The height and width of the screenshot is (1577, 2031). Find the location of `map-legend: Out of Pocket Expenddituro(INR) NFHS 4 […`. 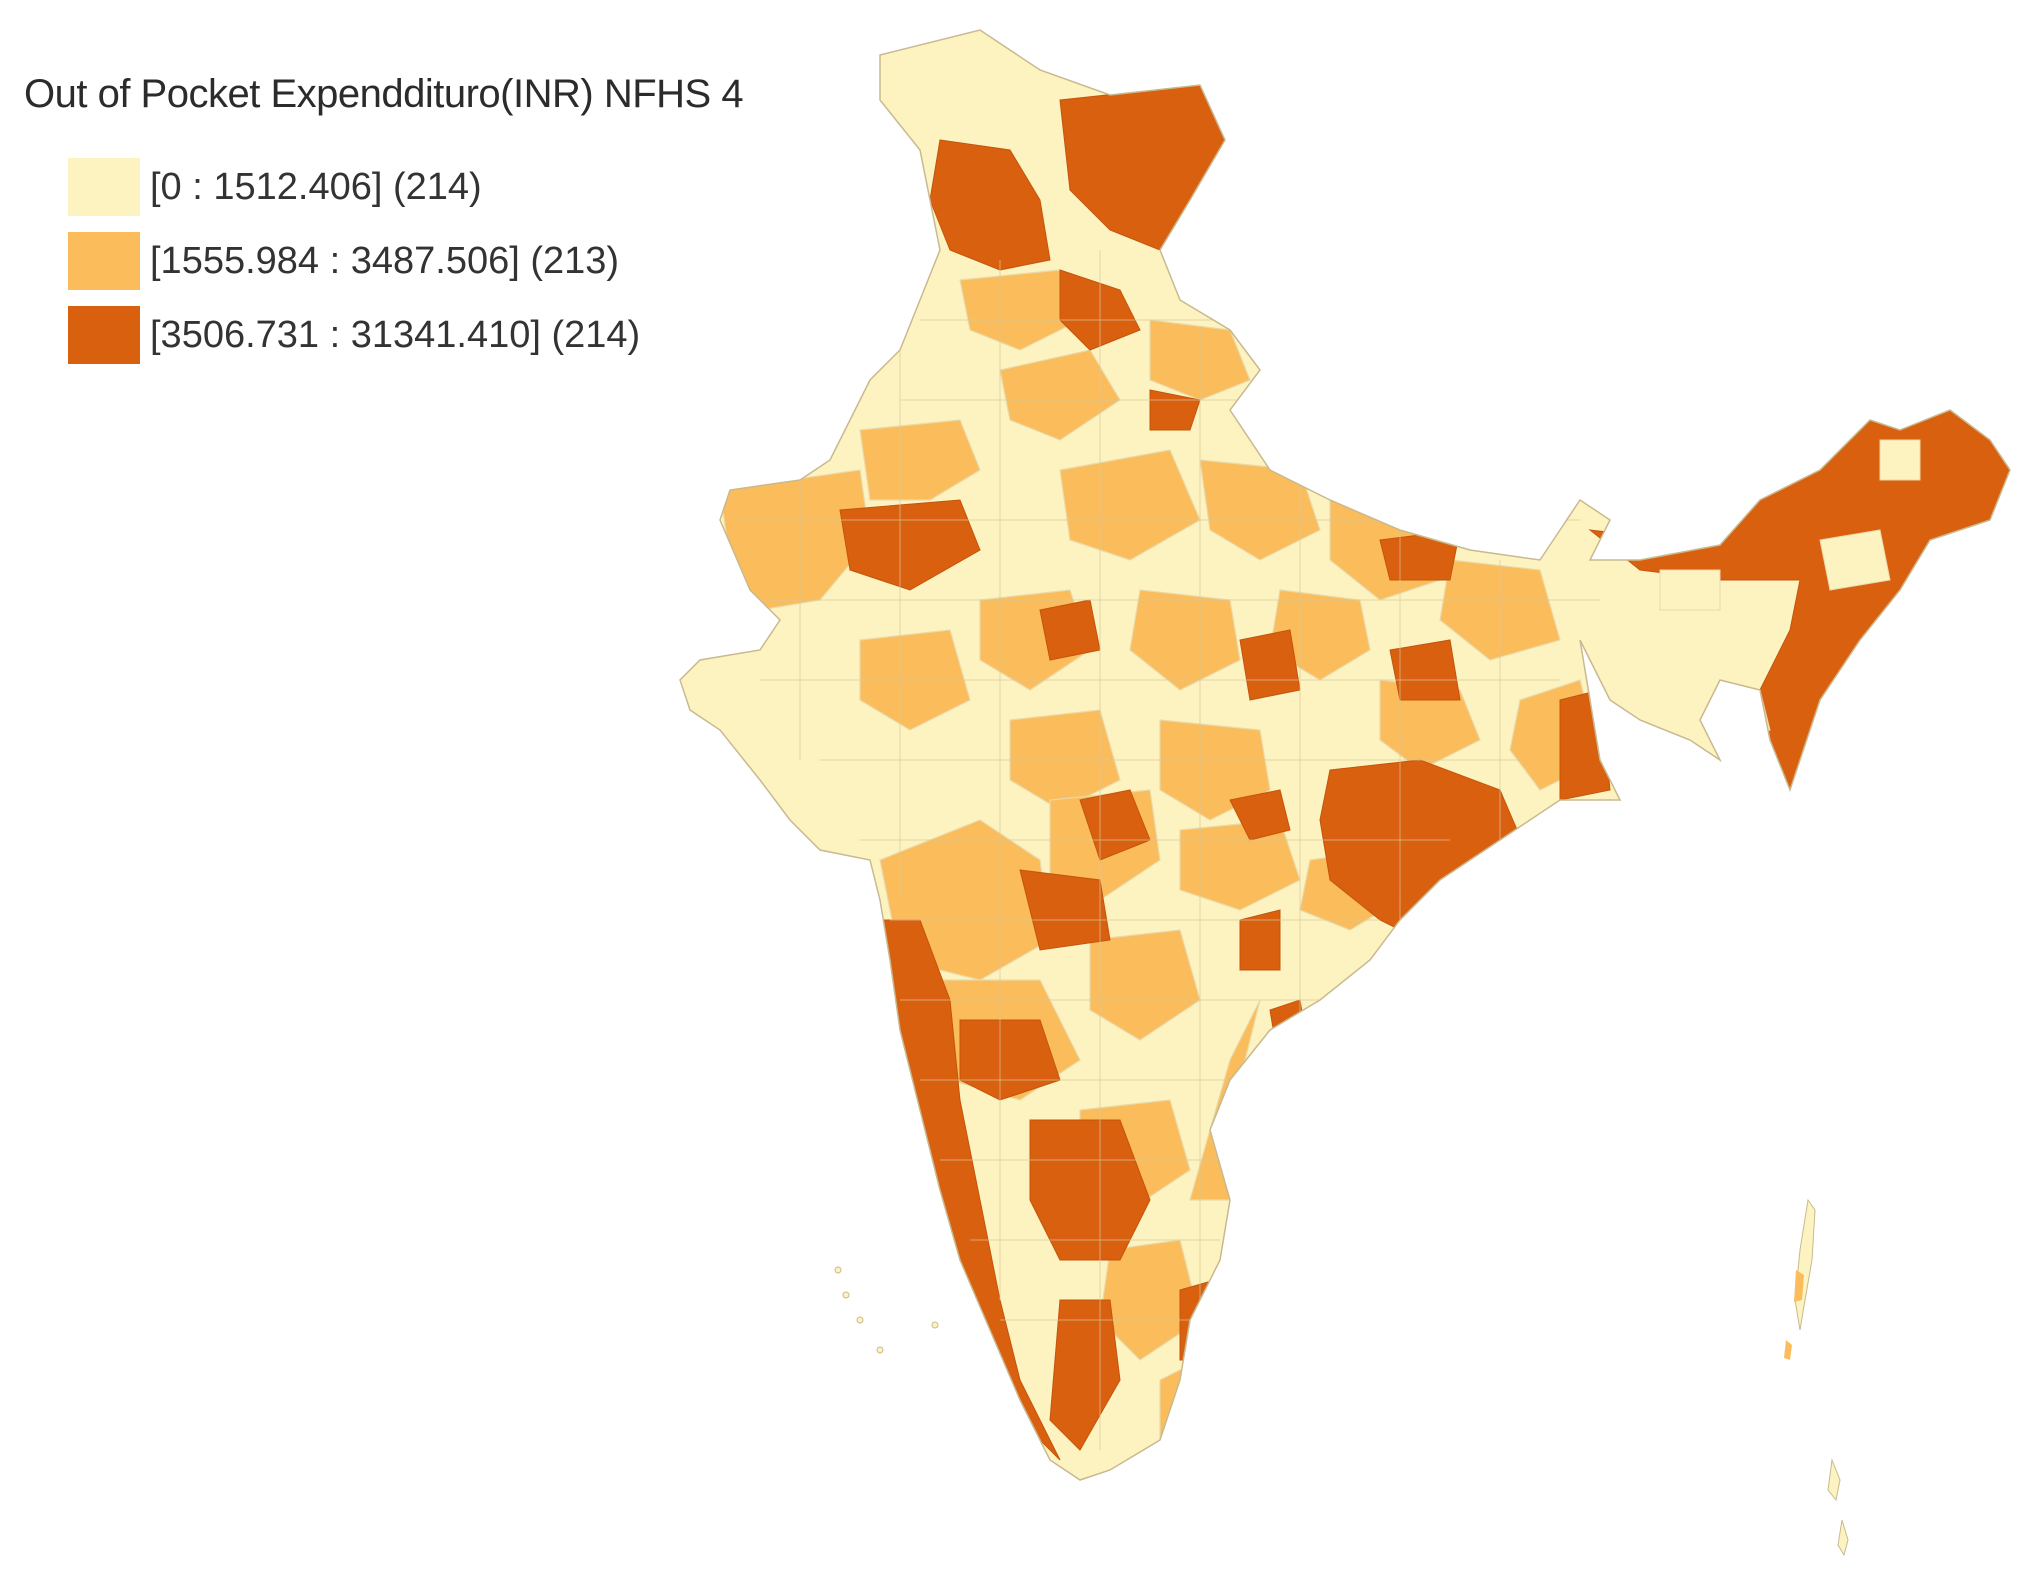

map-legend: Out of Pocket Expenddituro(INR) NFHS 4 [… is located at coordinates (454, 225).